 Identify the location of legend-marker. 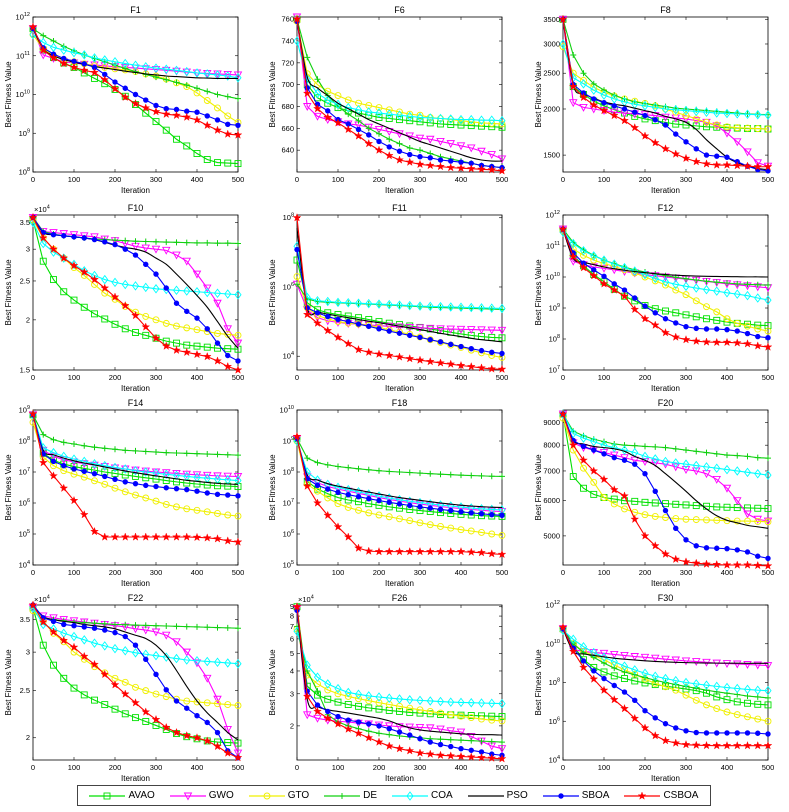
(107, 795).